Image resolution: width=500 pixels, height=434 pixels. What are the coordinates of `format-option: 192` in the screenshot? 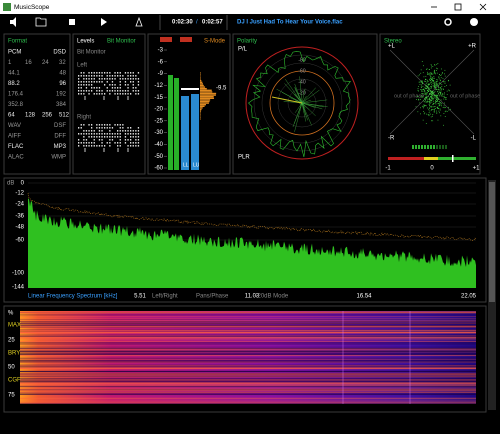 It's located at (61, 95).